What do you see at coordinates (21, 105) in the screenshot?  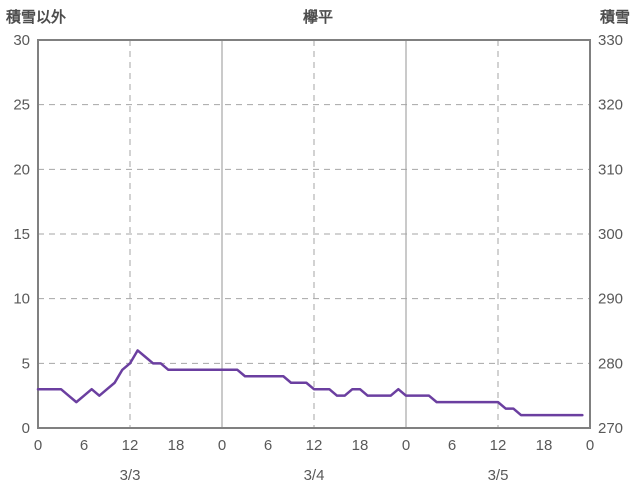 I see `left-axis-tick-label: 25` at bounding box center [21, 105].